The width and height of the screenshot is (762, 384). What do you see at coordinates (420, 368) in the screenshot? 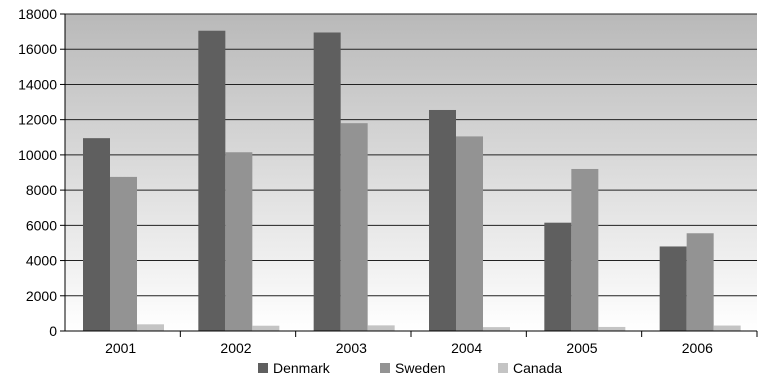
I see `legend-label-sweden: Sweden` at bounding box center [420, 368].